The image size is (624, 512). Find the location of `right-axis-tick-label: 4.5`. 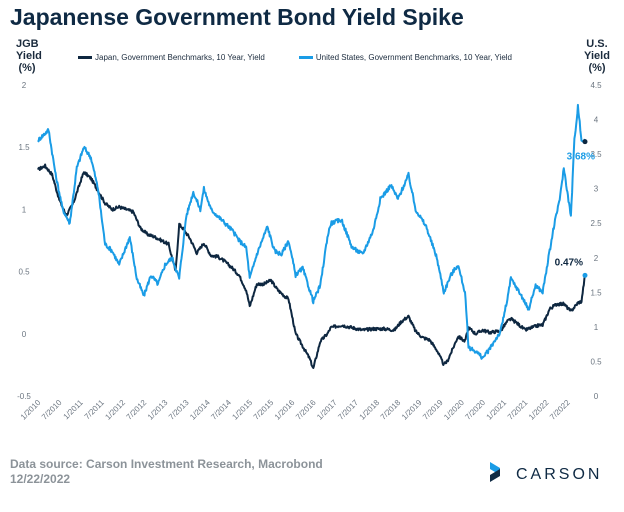

right-axis-tick-label: 4.5 is located at coordinates (596, 85).